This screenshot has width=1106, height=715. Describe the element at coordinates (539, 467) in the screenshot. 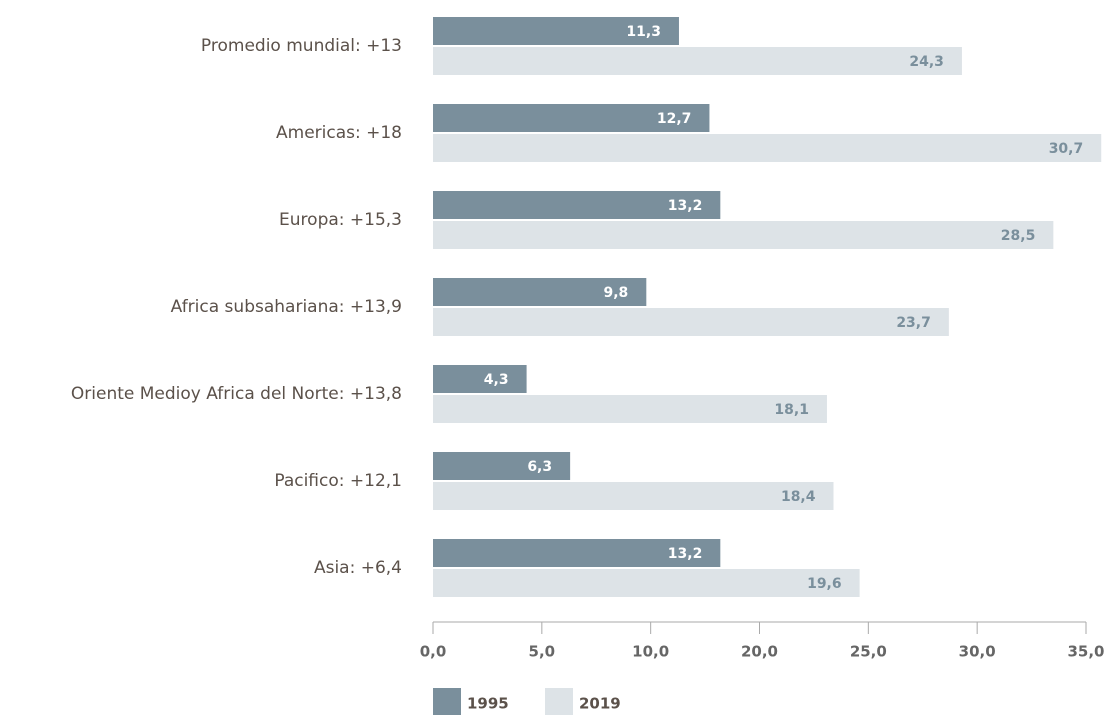

I see `value-label: 6,3` at that location.